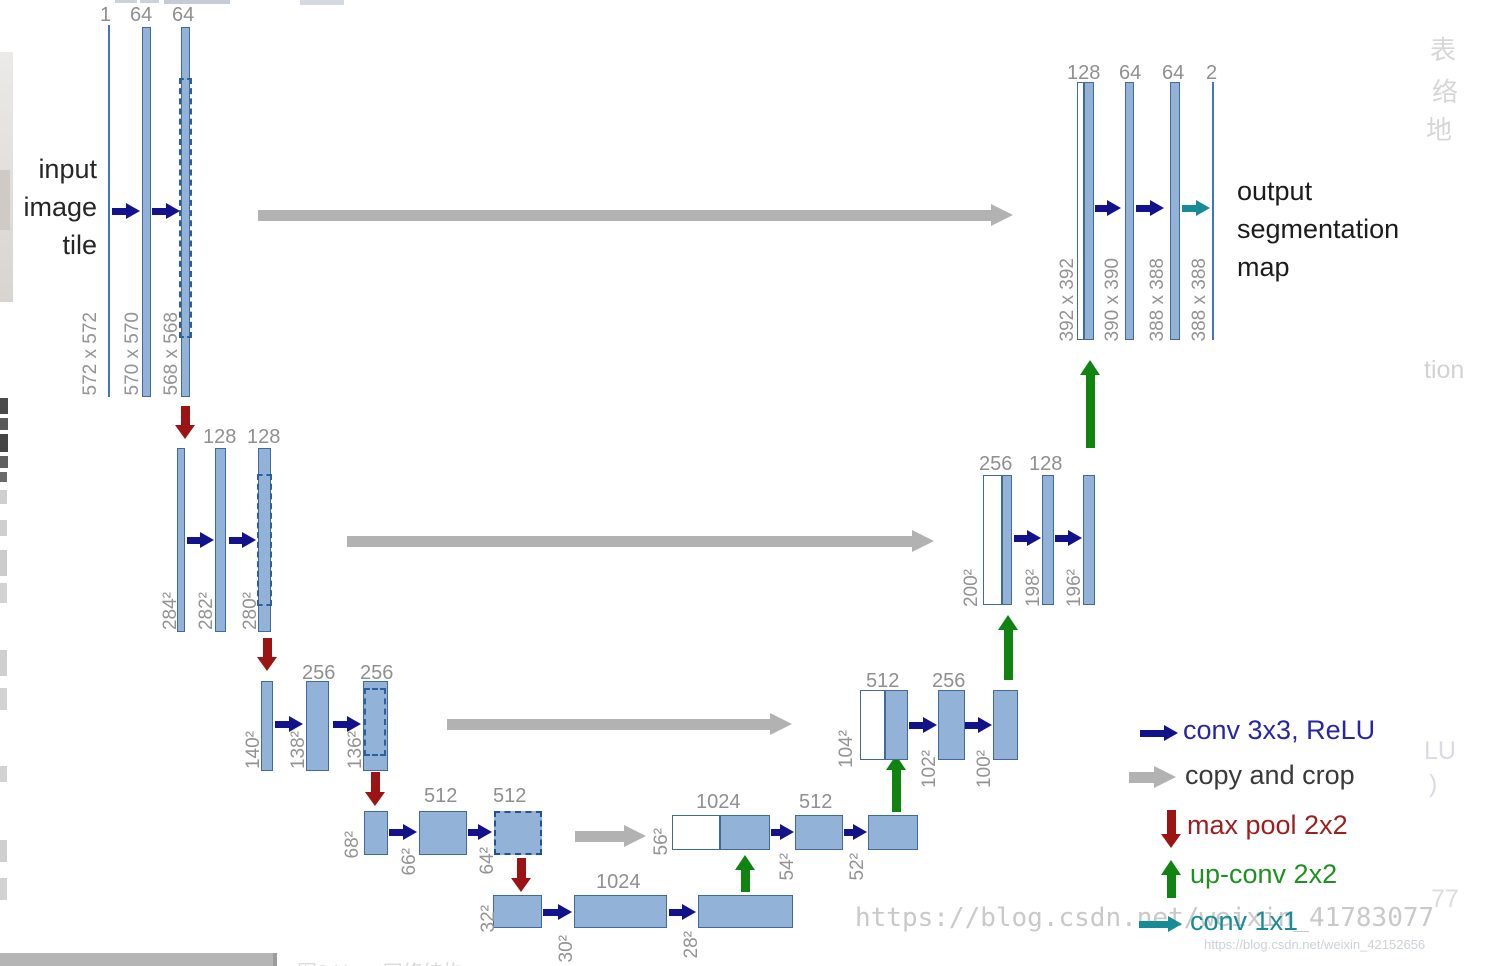 The width and height of the screenshot is (1501, 966). Describe the element at coordinates (1264, 874) in the screenshot. I see `legend-up-conv-label: up-conv 2x2` at that location.